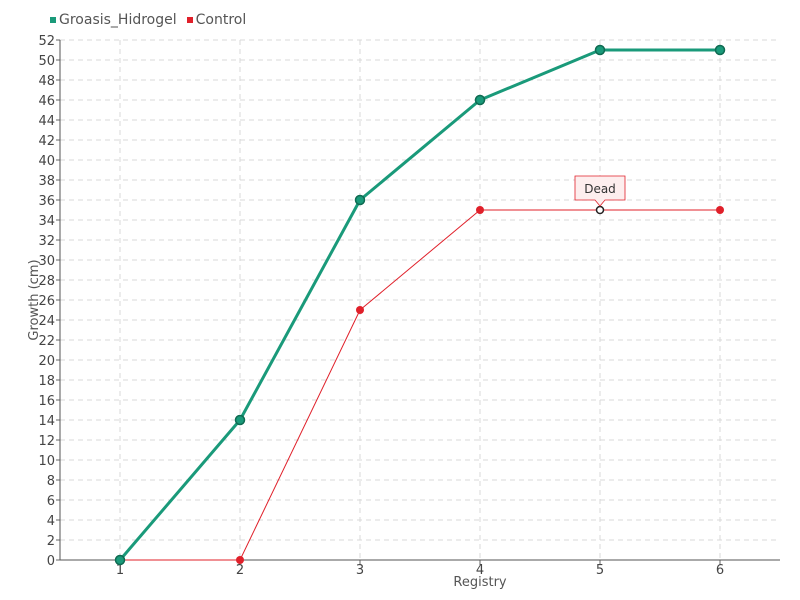 Image resolution: width=800 pixels, height=600 pixels. What do you see at coordinates (46, 241) in the screenshot?
I see `y-tick-label: 32` at bounding box center [46, 241].